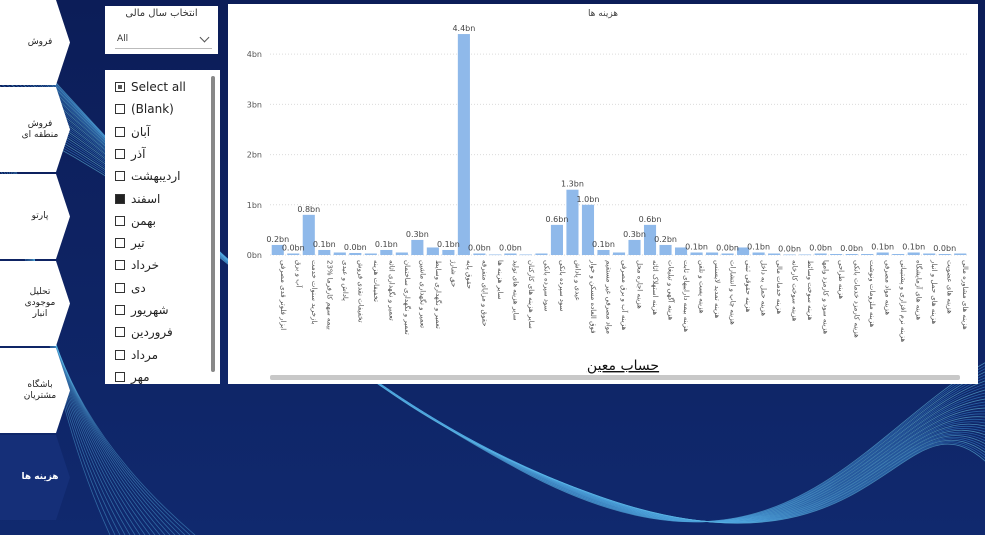  Describe the element at coordinates (329, 295) in the screenshot. I see `x-tick-label: 23% بیمه سهم کارفرما` at that location.